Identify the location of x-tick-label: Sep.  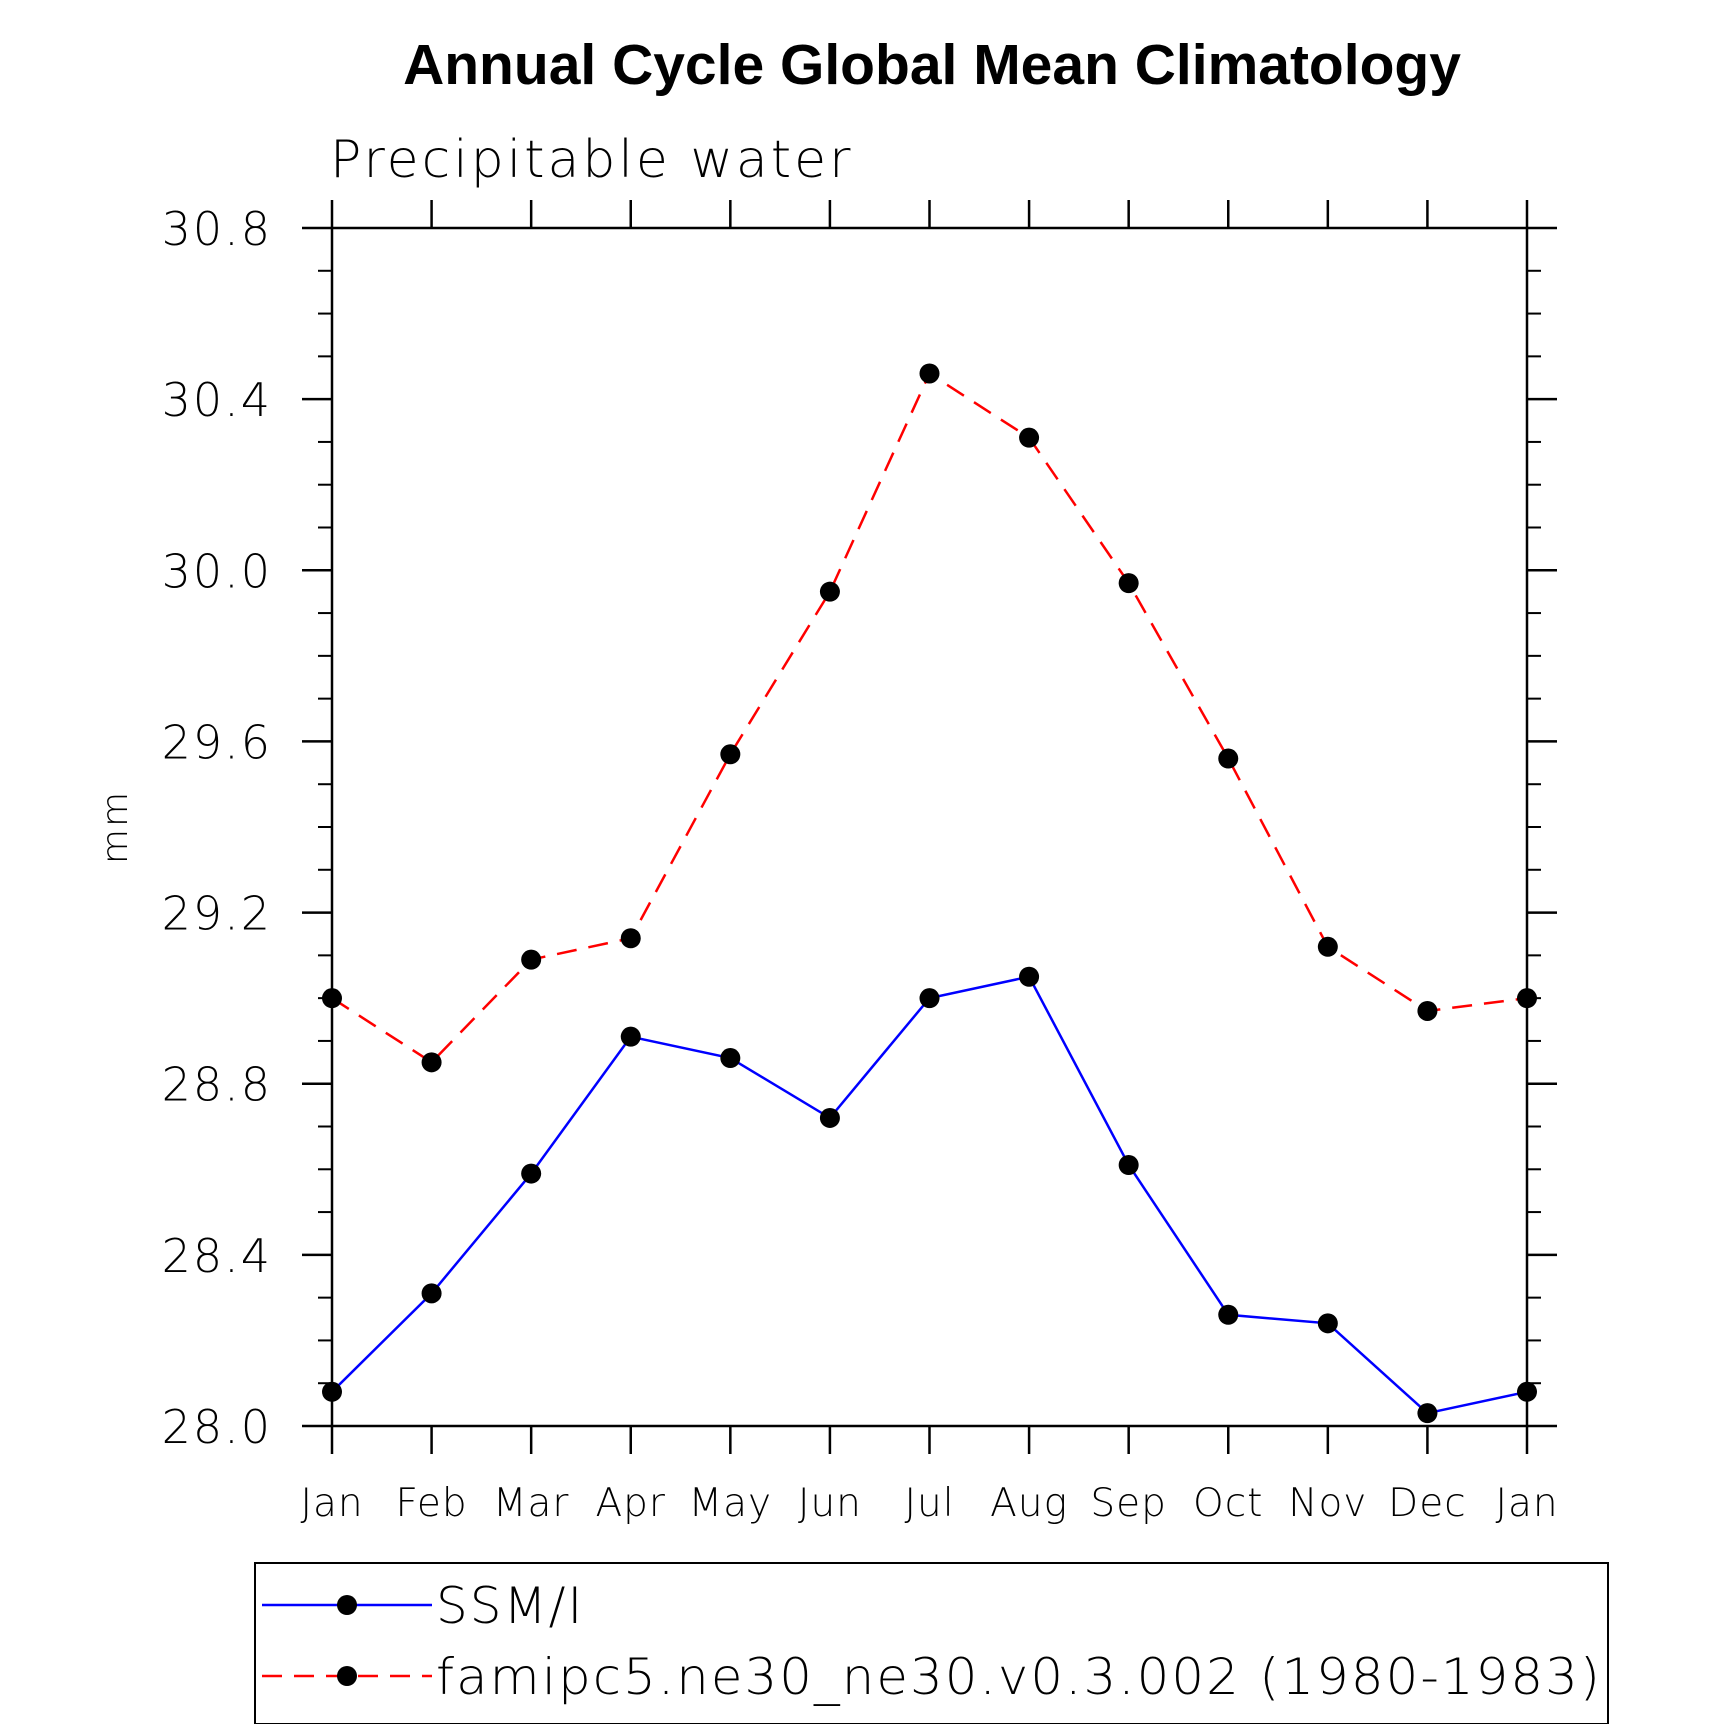
(1128, 1503).